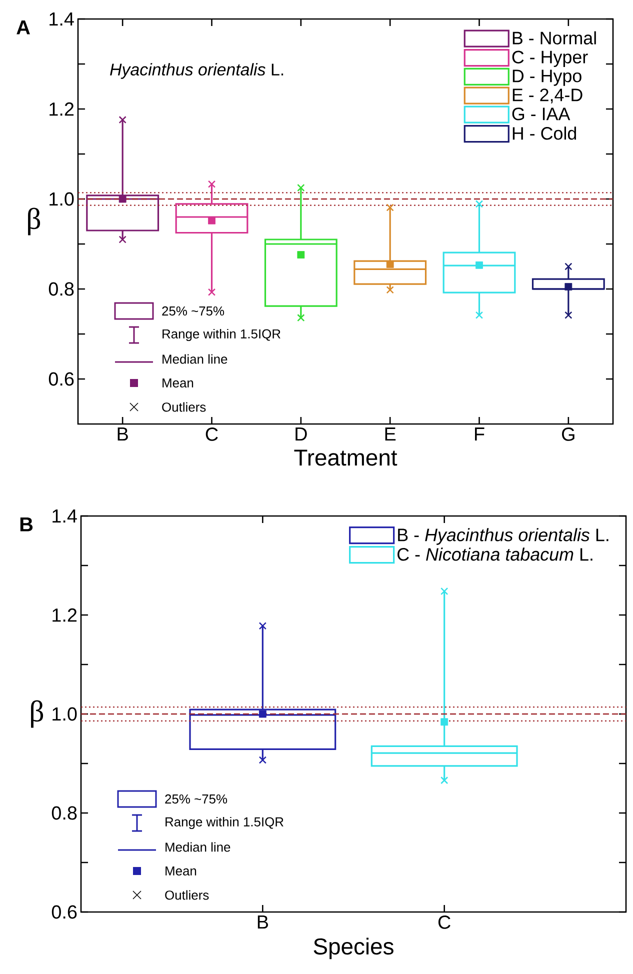 The height and width of the screenshot is (974, 633). I want to click on legend-label: H - Cold, so click(544, 133).